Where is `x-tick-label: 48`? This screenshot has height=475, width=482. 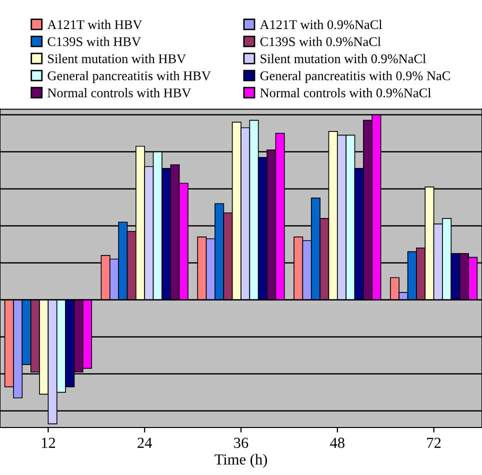
x-tick-label: 48 is located at coordinates (337, 443).